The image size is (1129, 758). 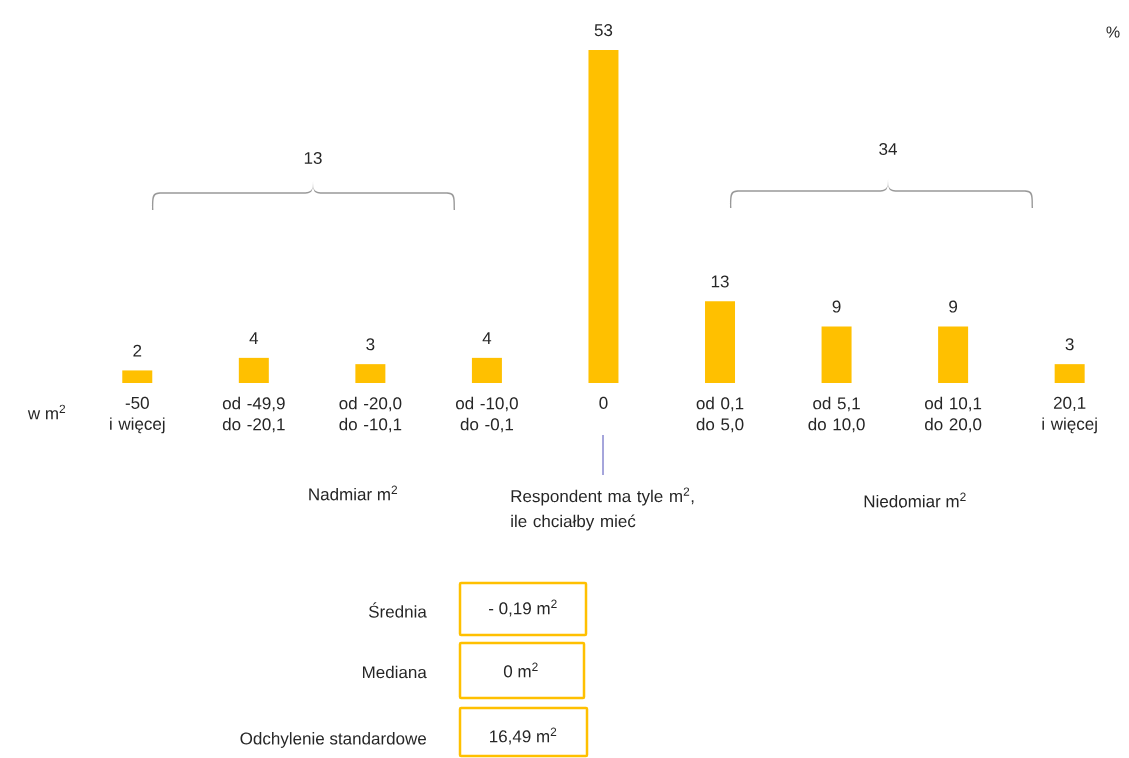 I want to click on text: Odchylenie standardowe, so click(x=333, y=740).